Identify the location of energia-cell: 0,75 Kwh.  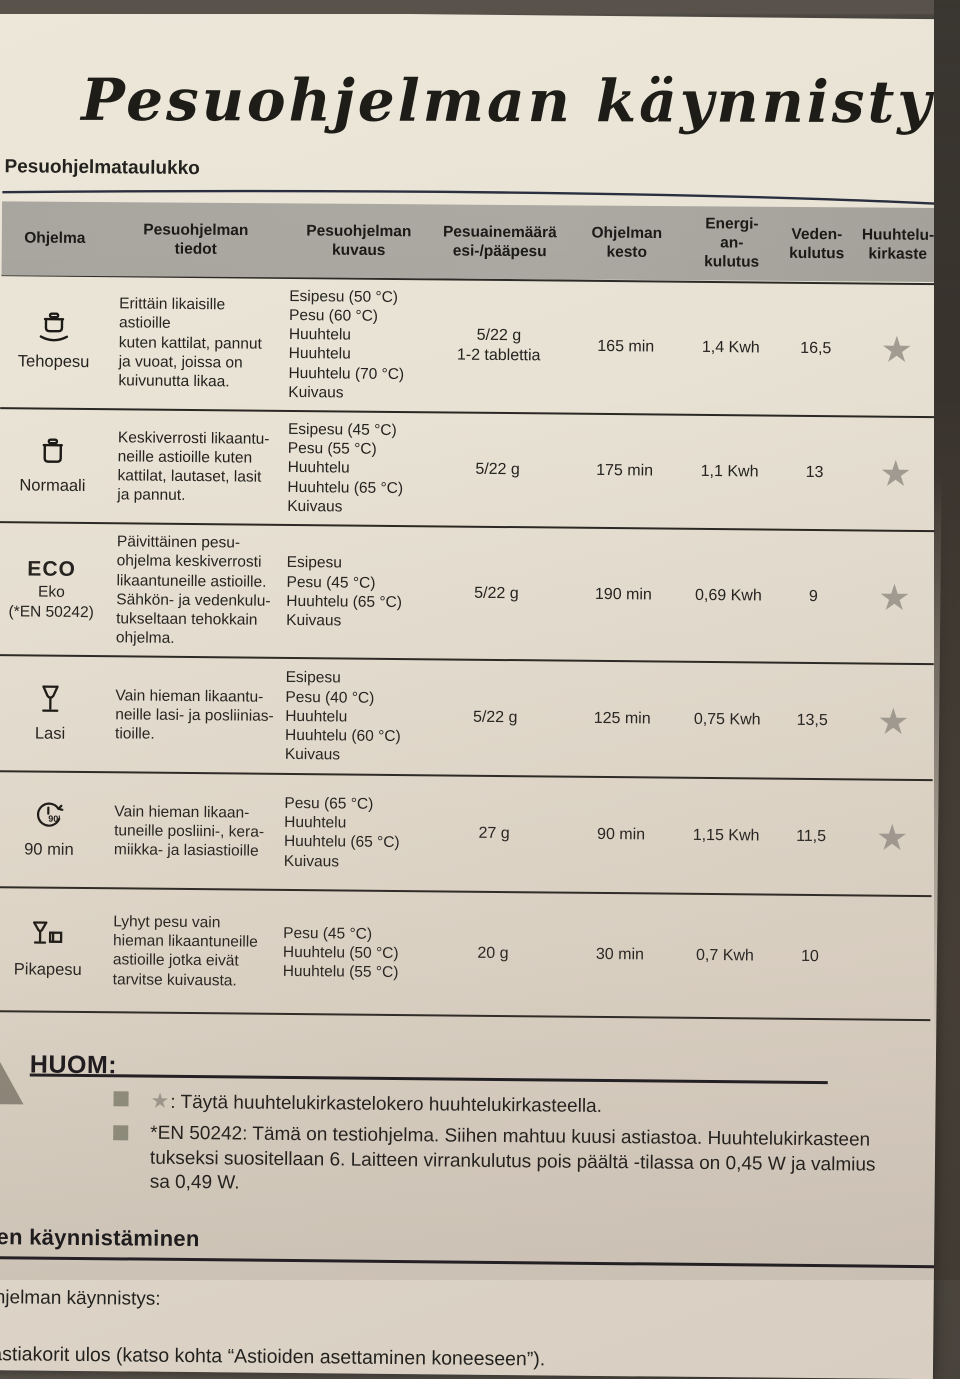
(727, 720).